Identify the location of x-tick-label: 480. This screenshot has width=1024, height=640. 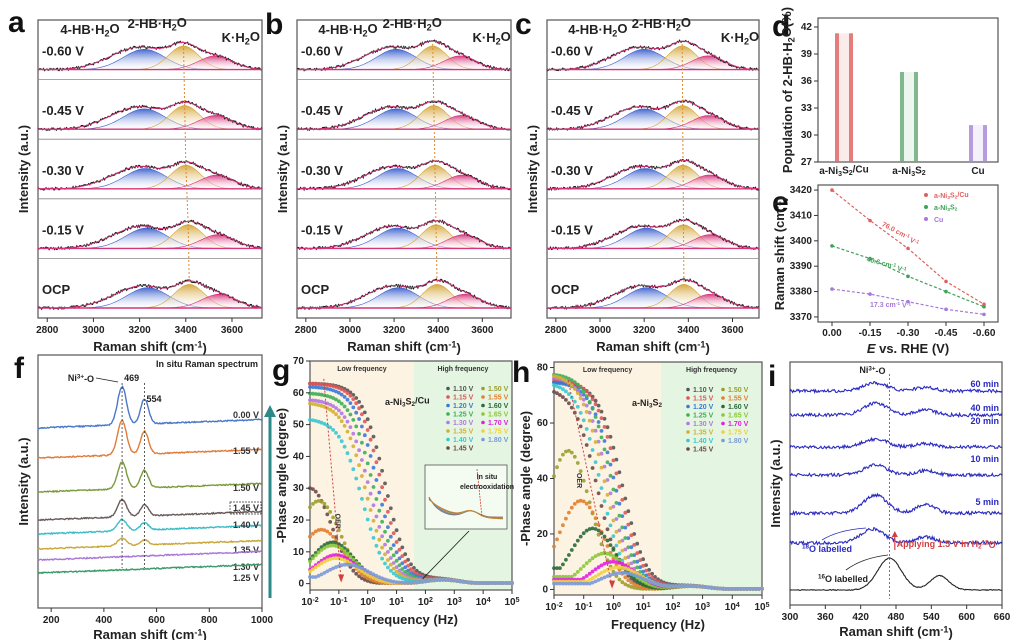
(896, 617).